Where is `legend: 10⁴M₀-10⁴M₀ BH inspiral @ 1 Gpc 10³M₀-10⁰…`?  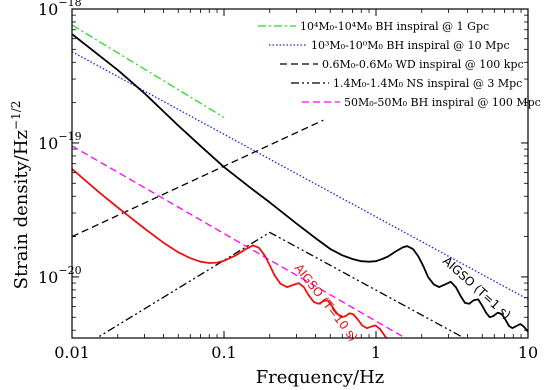
legend: 10⁴M₀-10⁴M₀ BH inspiral @ 1 Gpc 10³M₀-10⁰… is located at coordinates (399, 64).